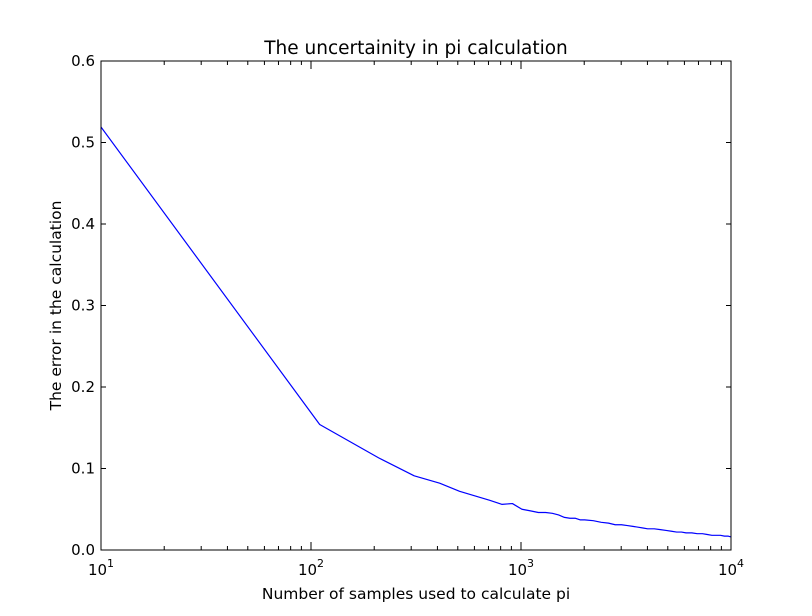 Image resolution: width=812 pixels, height=616 pixels. What do you see at coordinates (740, 563) in the screenshot?
I see `x-tick-label-exponent: 4` at bounding box center [740, 563].